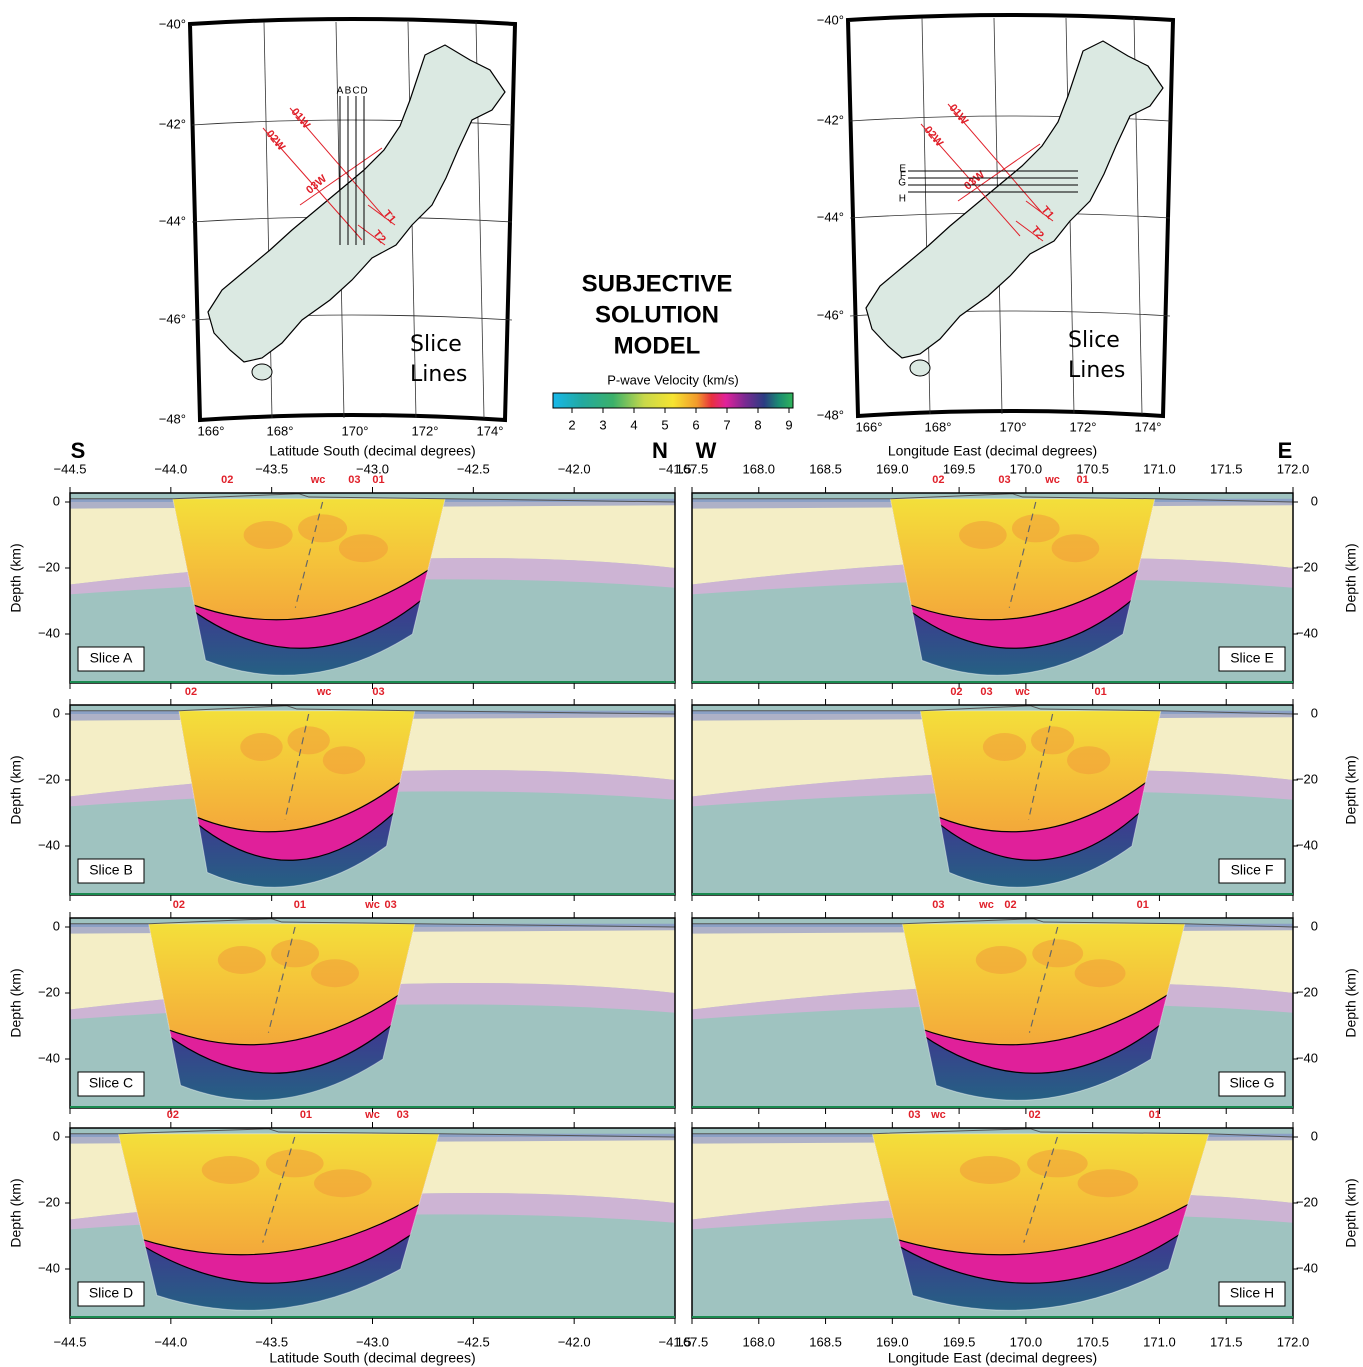 The image size is (1363, 1367). I want to click on lat-label: −42°, so click(830, 119).